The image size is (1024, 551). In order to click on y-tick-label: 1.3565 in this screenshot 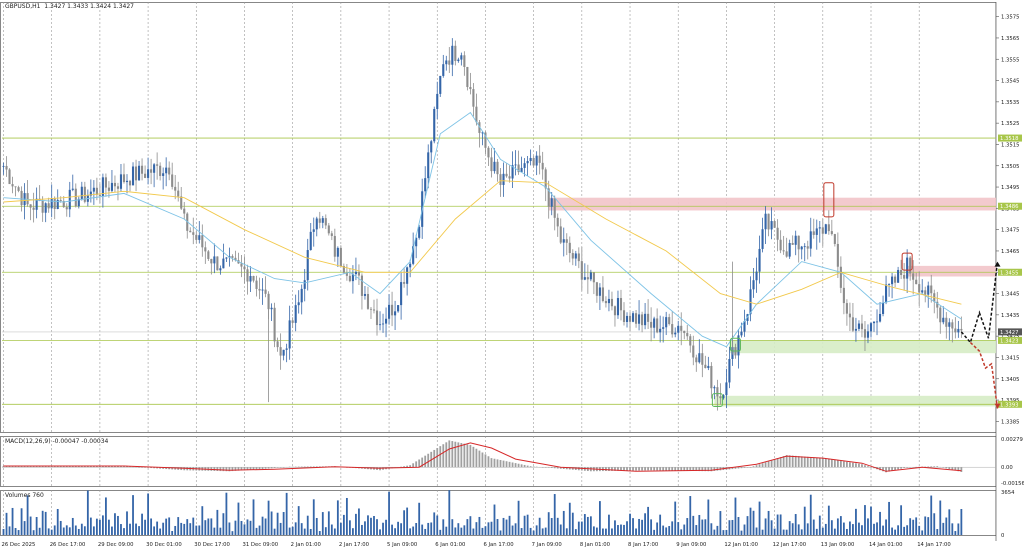, I will do `click(1010, 39)`.